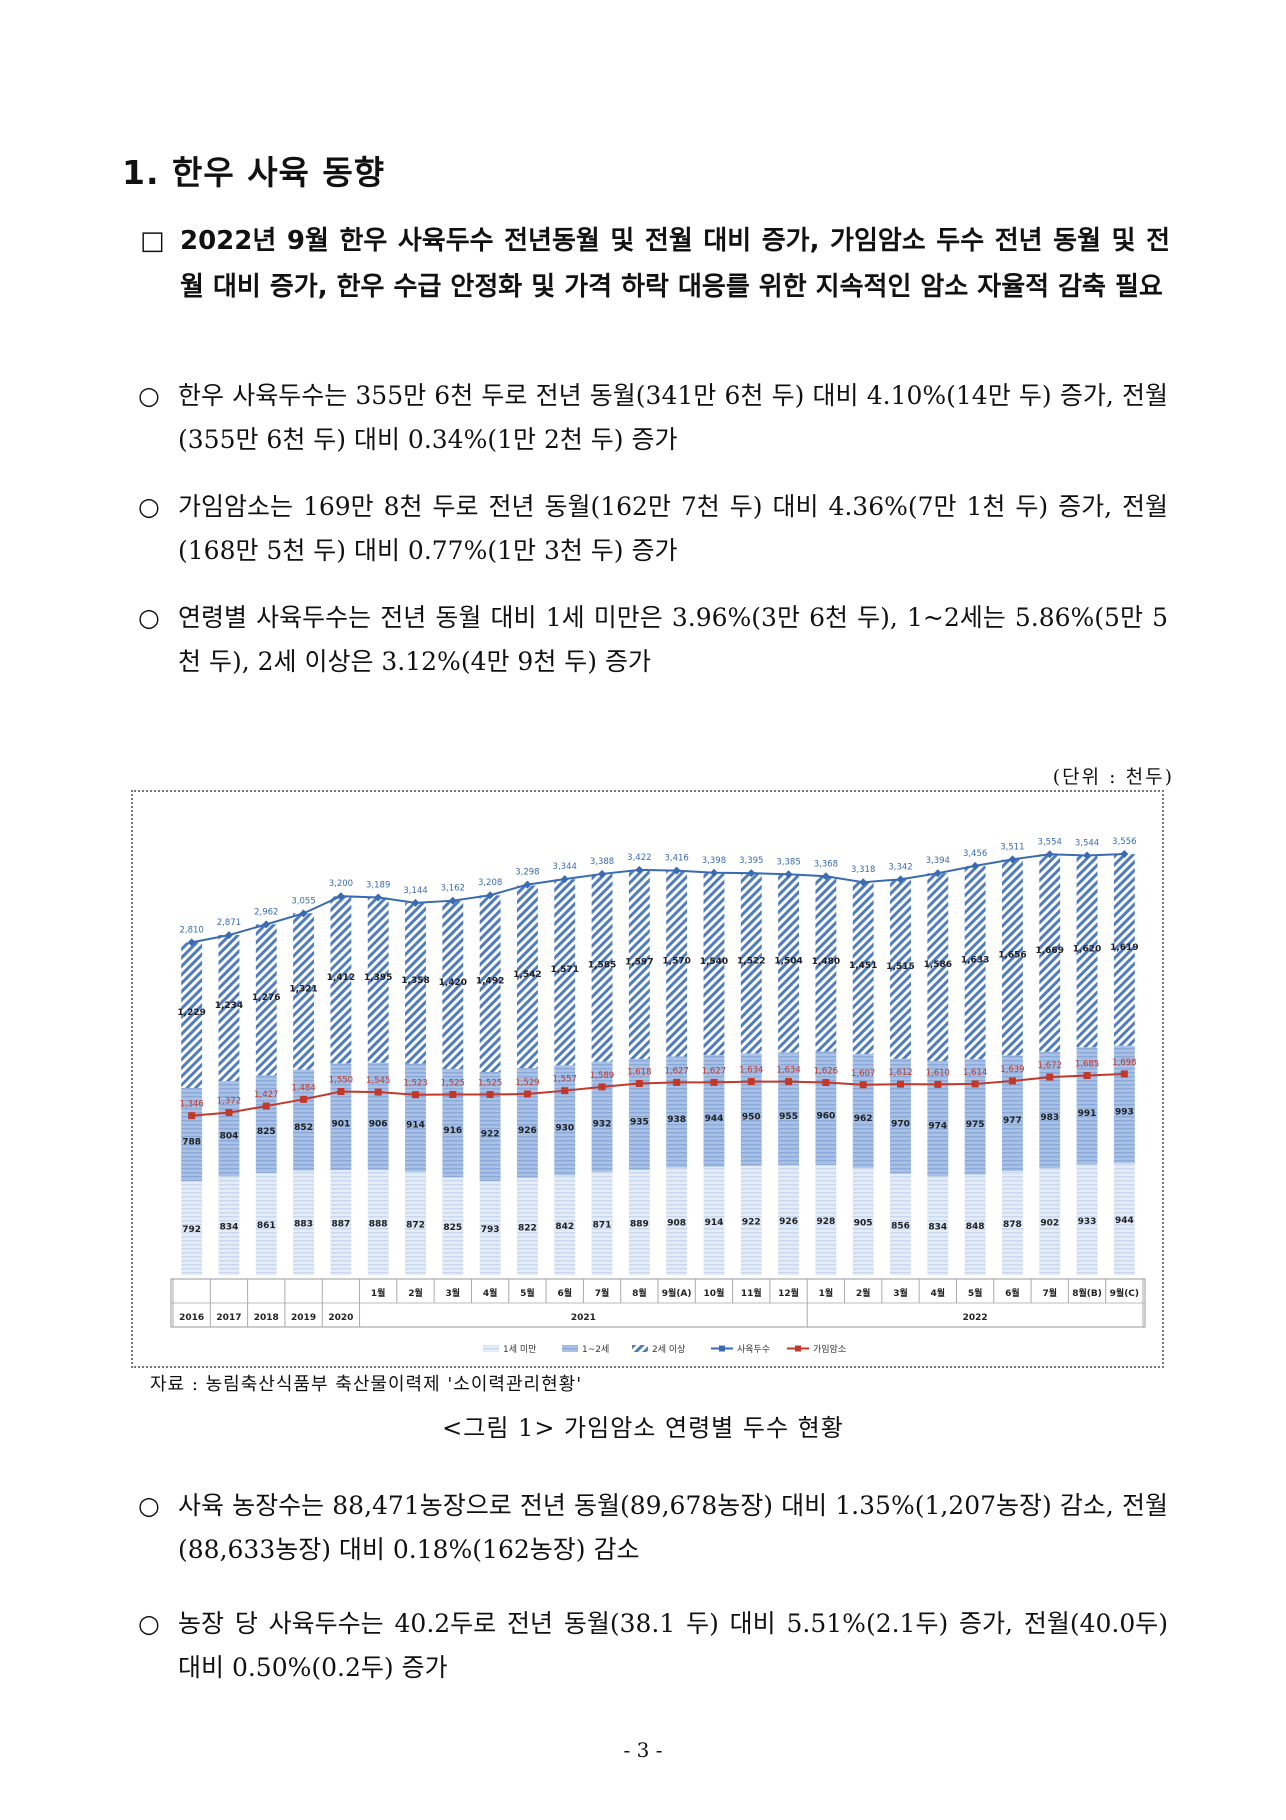 The image size is (1286, 1820). Describe the element at coordinates (378, 885) in the screenshot. I see `total-data-label: 3,189` at that location.